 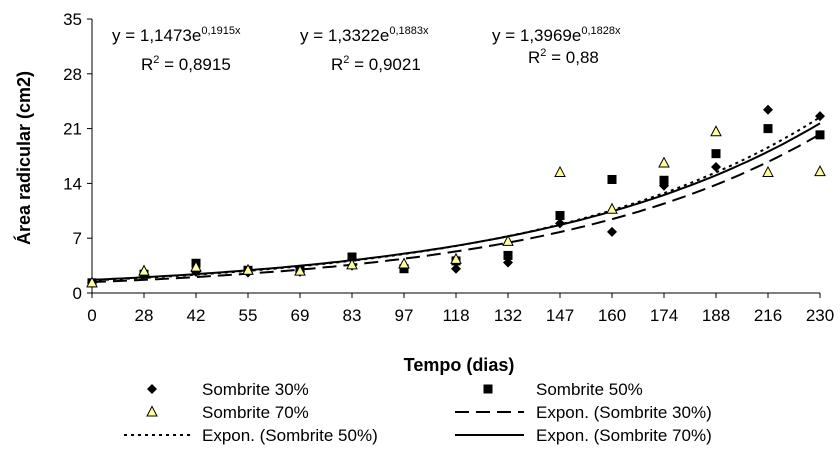 What do you see at coordinates (612, 315) in the screenshot?
I see `x-tick-label: 160` at bounding box center [612, 315].